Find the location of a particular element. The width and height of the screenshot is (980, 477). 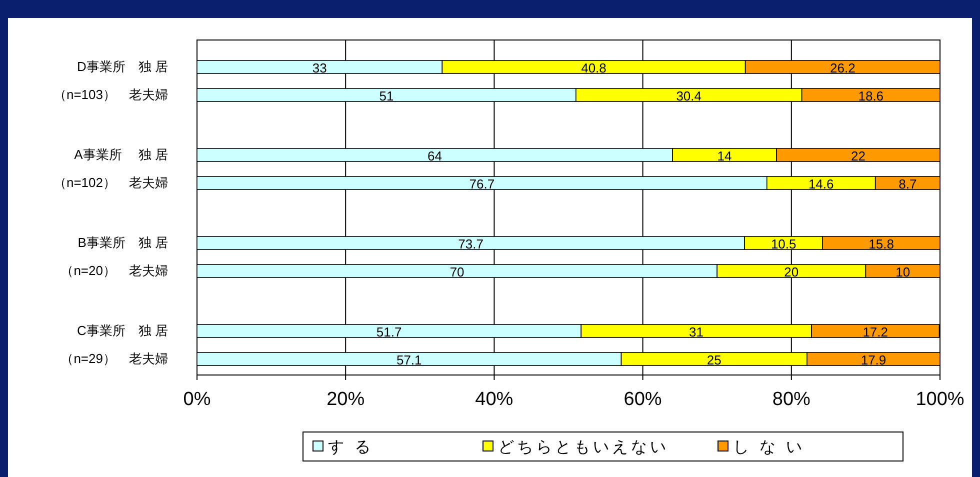

data-label: 70 is located at coordinates (457, 272).